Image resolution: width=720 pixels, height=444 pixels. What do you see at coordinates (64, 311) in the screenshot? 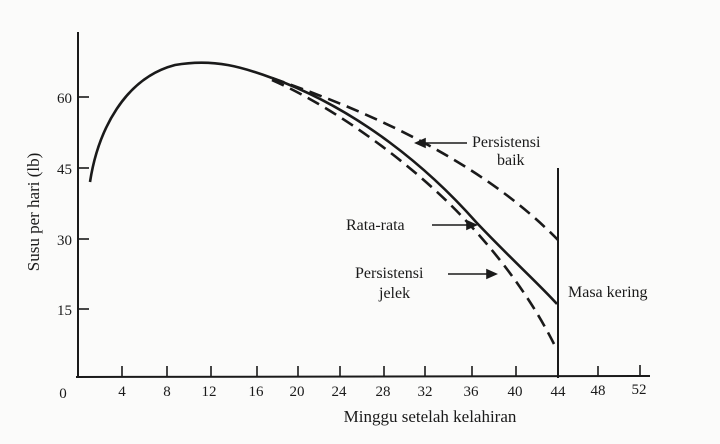
I see `svg-text: 15` at bounding box center [64, 311].